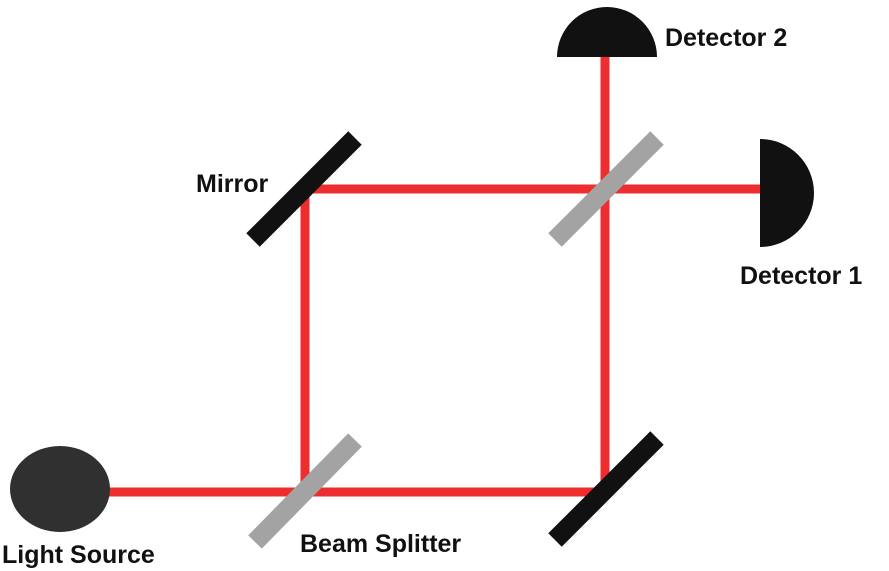  Describe the element at coordinates (606, 489) in the screenshot. I see `mirror-bottom-right` at that location.